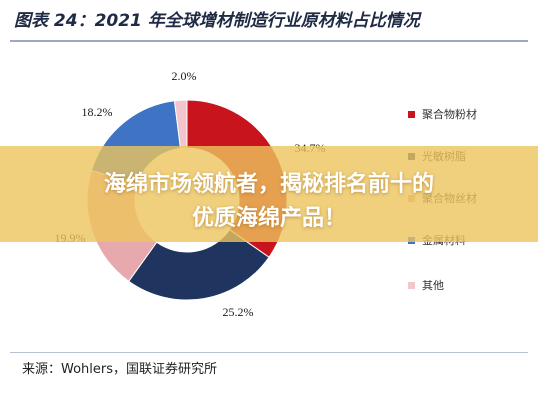 The width and height of the screenshot is (538, 400). What do you see at coordinates (433, 285) in the screenshot?
I see `legend-label: 其他` at bounding box center [433, 285].